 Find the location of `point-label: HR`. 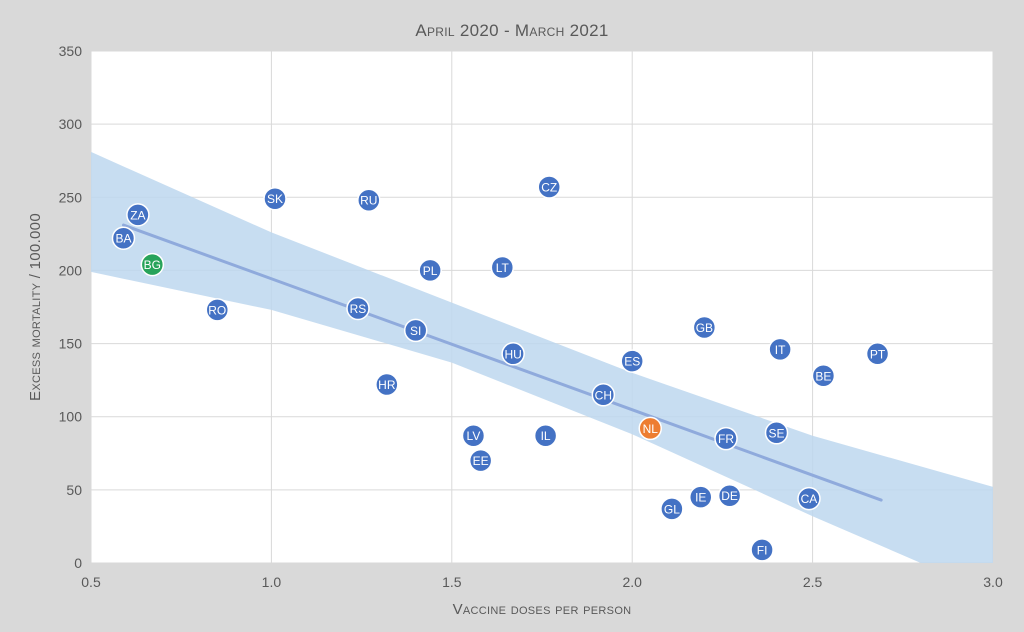

point-label: HR is located at coordinates (387, 385).